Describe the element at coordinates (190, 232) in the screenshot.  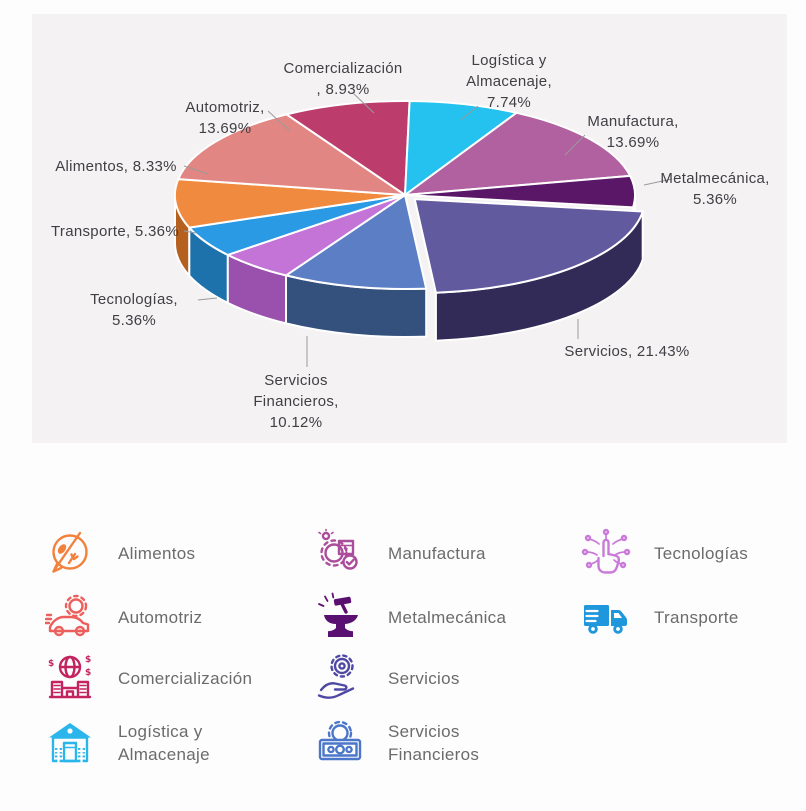
I see `leader-line-Transporte` at that location.